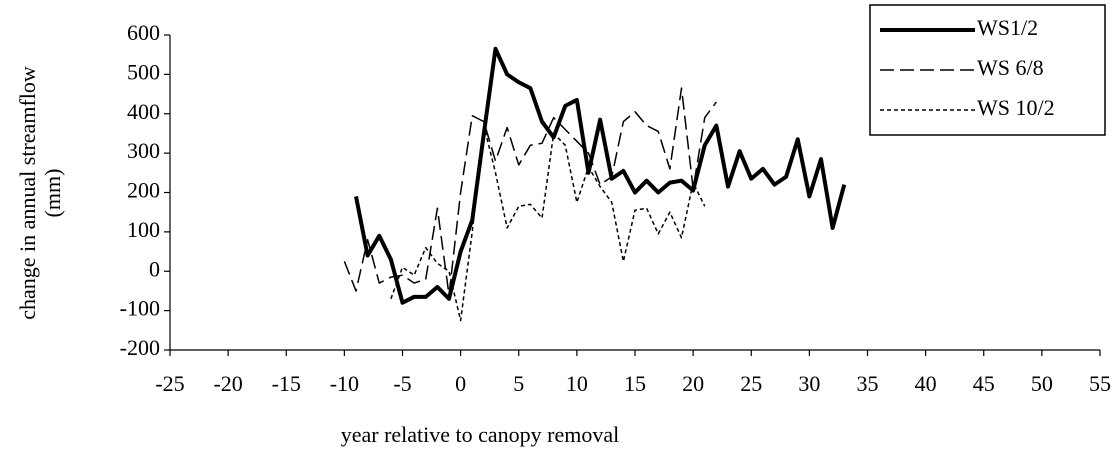 This screenshot has height=456, width=1118. What do you see at coordinates (27, 193) in the screenshot?
I see `y-axis-title: change in annual streamflow` at bounding box center [27, 193].